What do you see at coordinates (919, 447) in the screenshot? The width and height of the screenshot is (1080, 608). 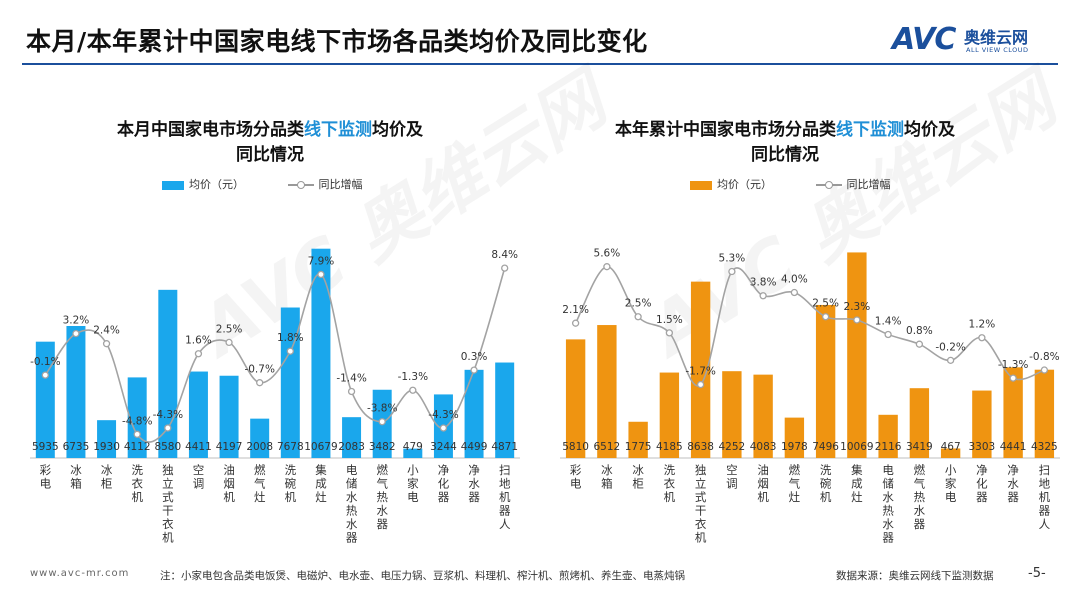 I see `bar-value-label: 3419` at bounding box center [919, 447].